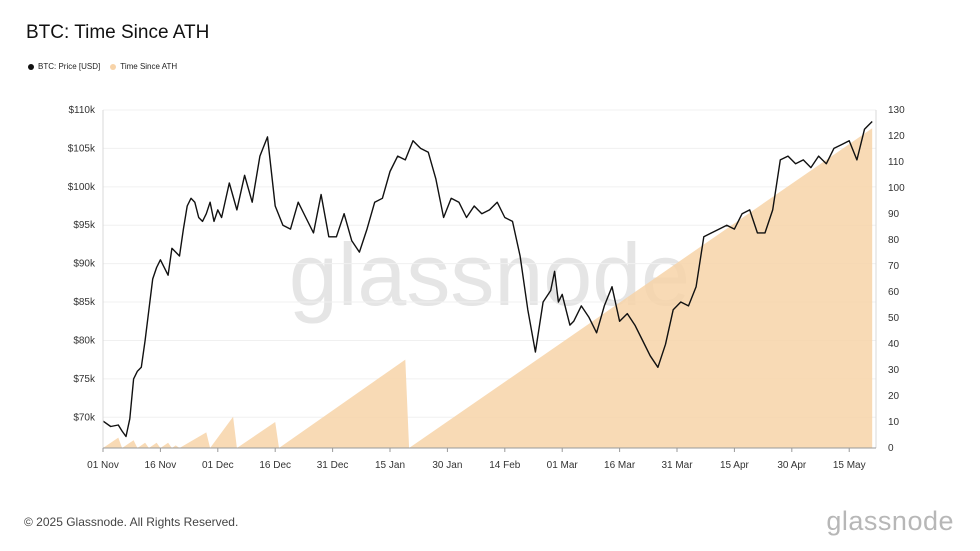 The height and width of the screenshot is (551, 980). I want to click on x-tick-label: 16 Nov, so click(161, 465).